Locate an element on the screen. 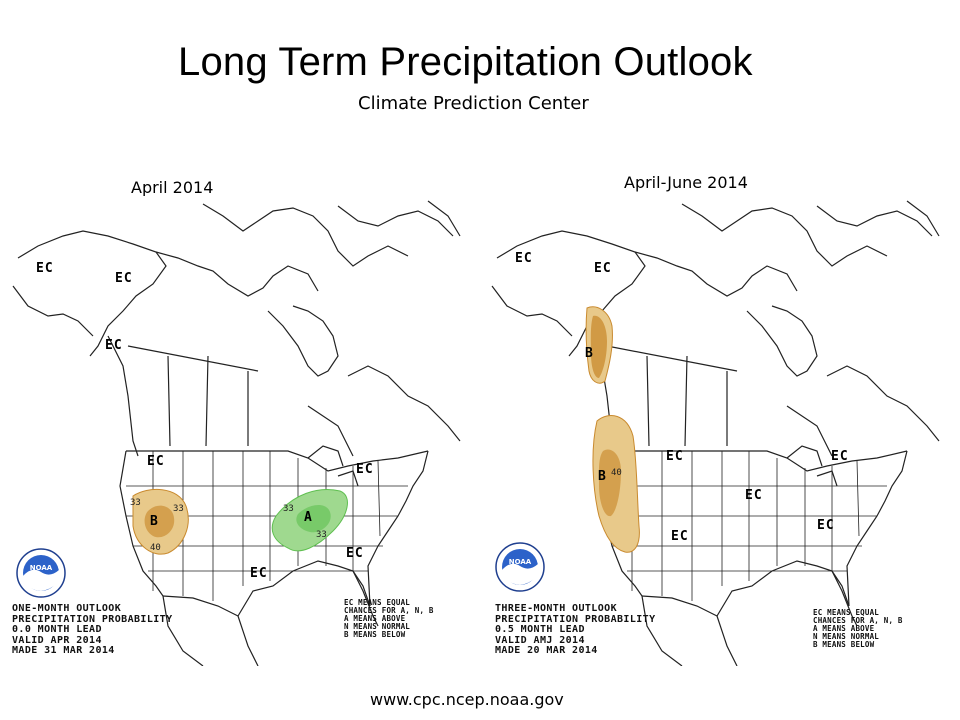 The height and width of the screenshot is (720, 960). info-line: ONE-MONTH OUTLOOK is located at coordinates (67, 608).